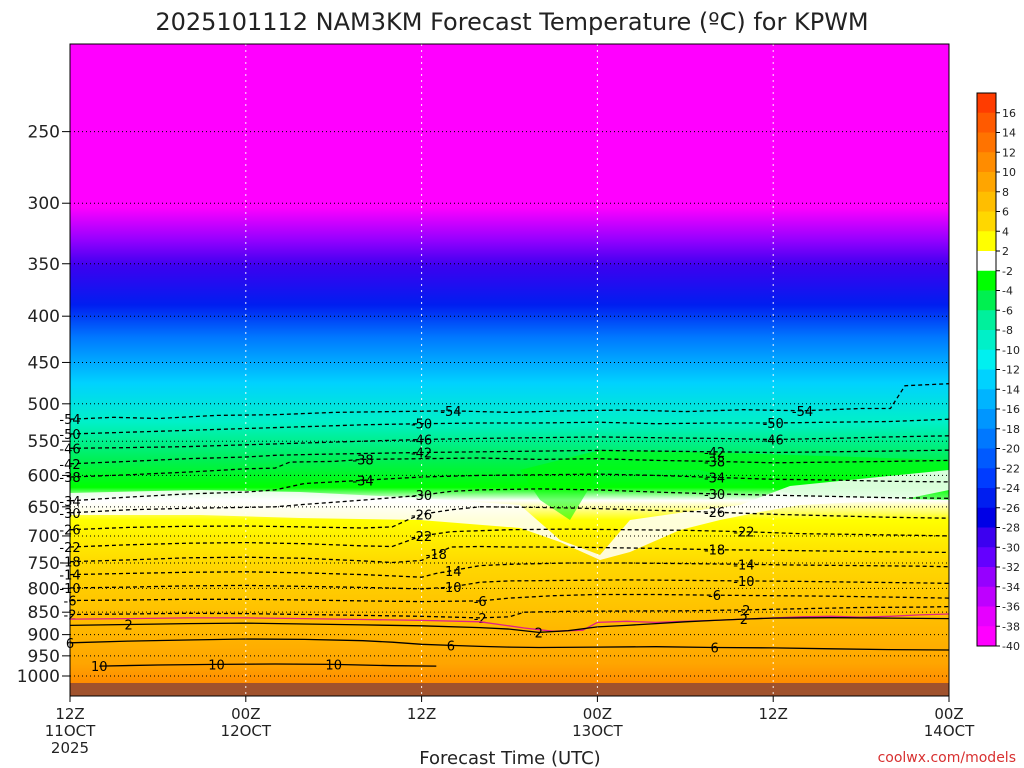 This screenshot has height=768, width=1024. I want to click on colorbar-label: -22, so click(1011, 468).